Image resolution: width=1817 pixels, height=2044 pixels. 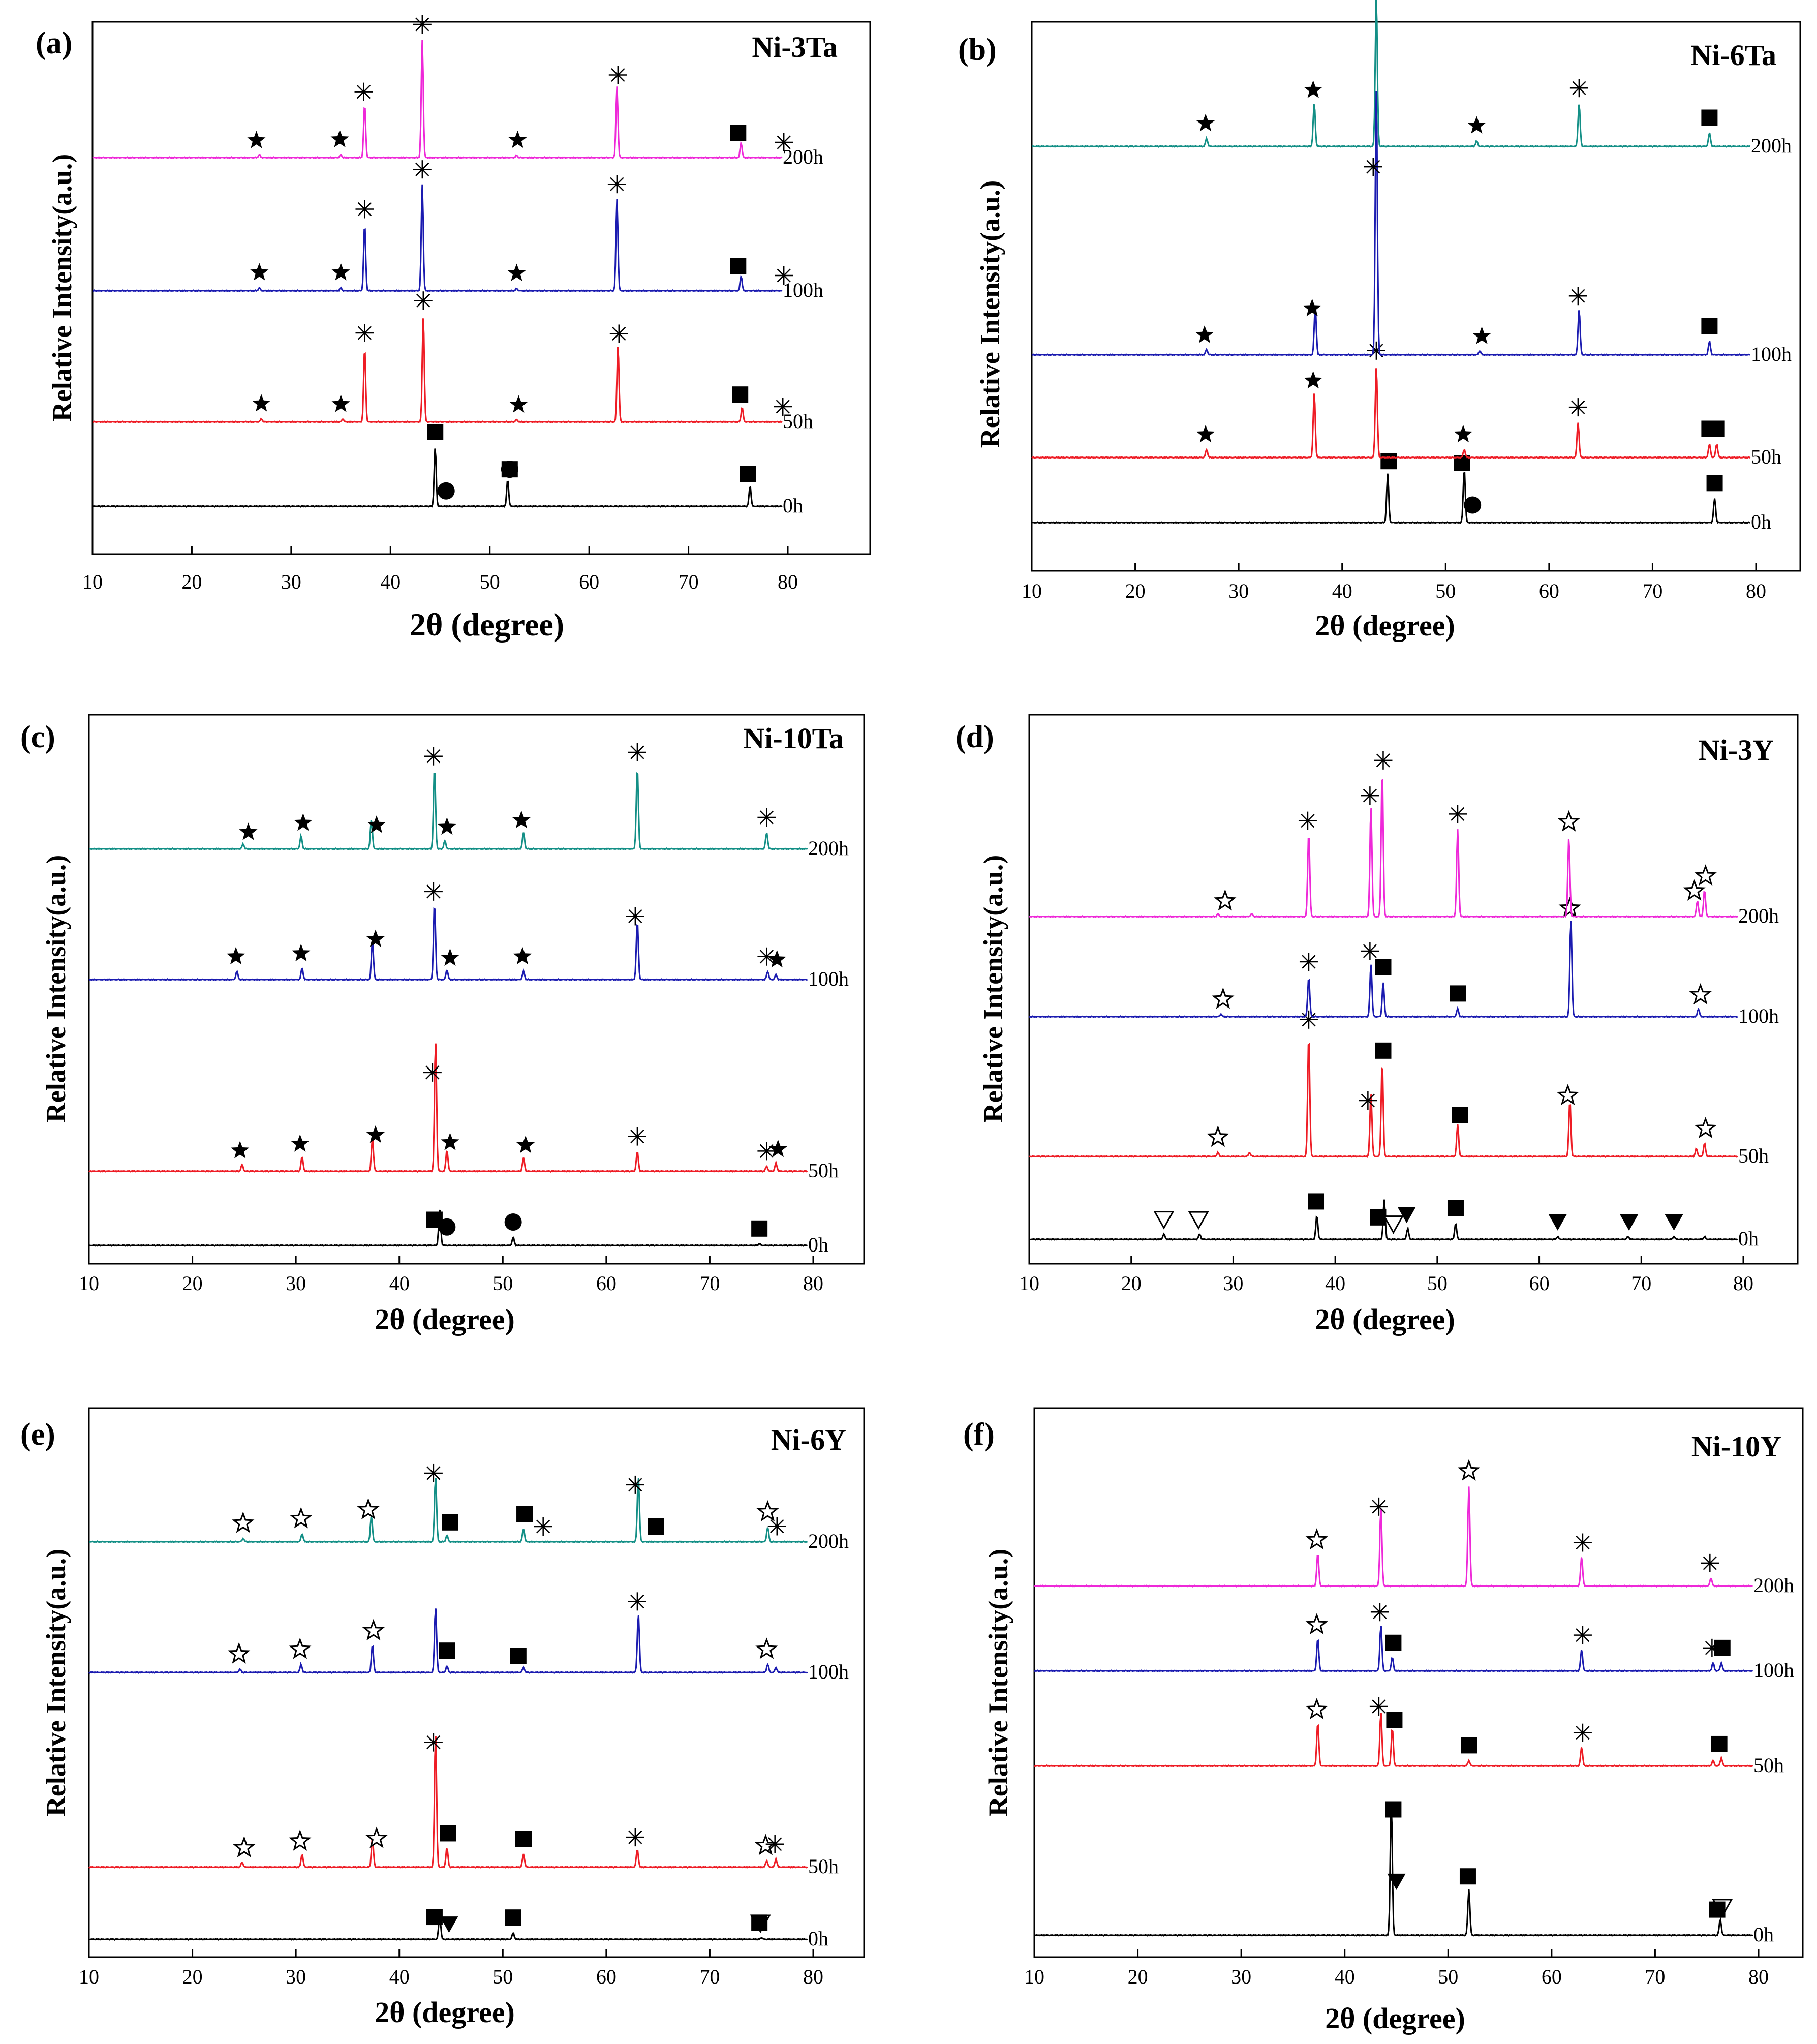 I want to click on panel-f-series-0h: 0h, so click(x=1404, y=1874).